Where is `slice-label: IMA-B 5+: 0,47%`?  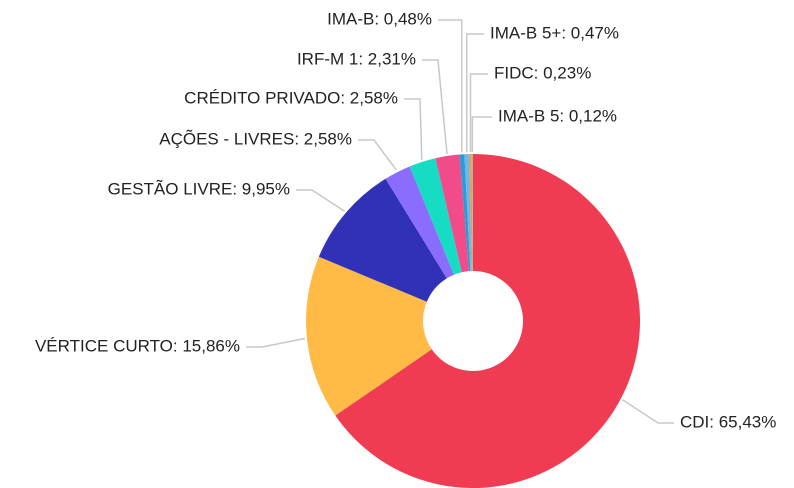 slice-label: IMA-B 5+: 0,47% is located at coordinates (554, 32).